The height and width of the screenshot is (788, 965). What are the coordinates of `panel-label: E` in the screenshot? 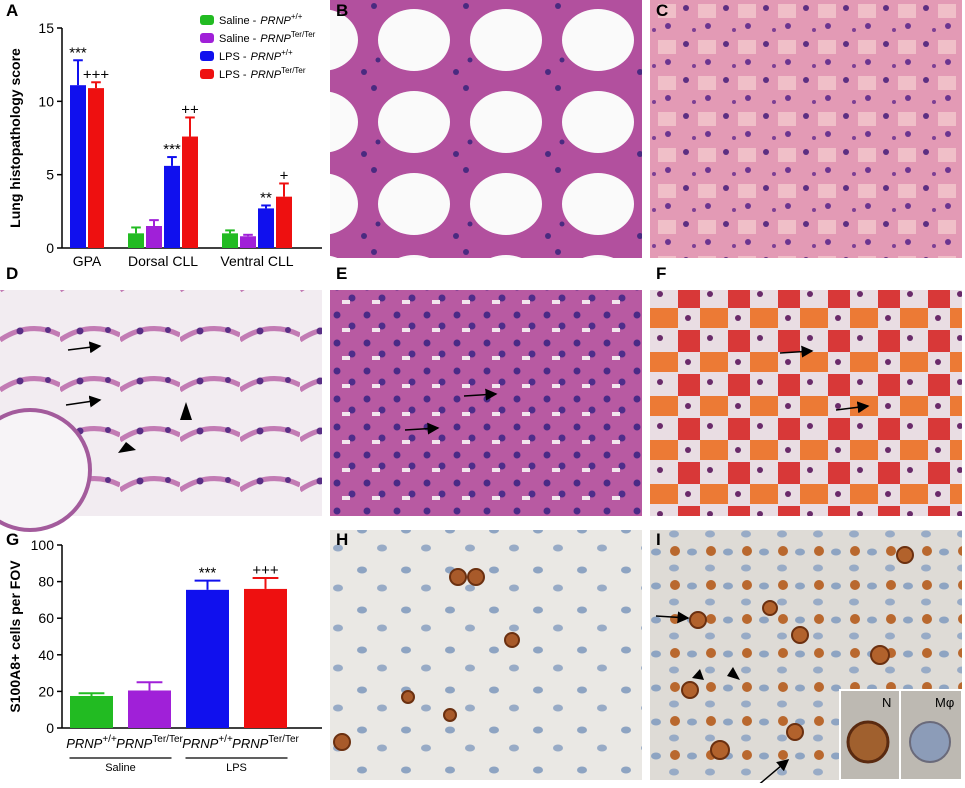 It's located at (341, 273).